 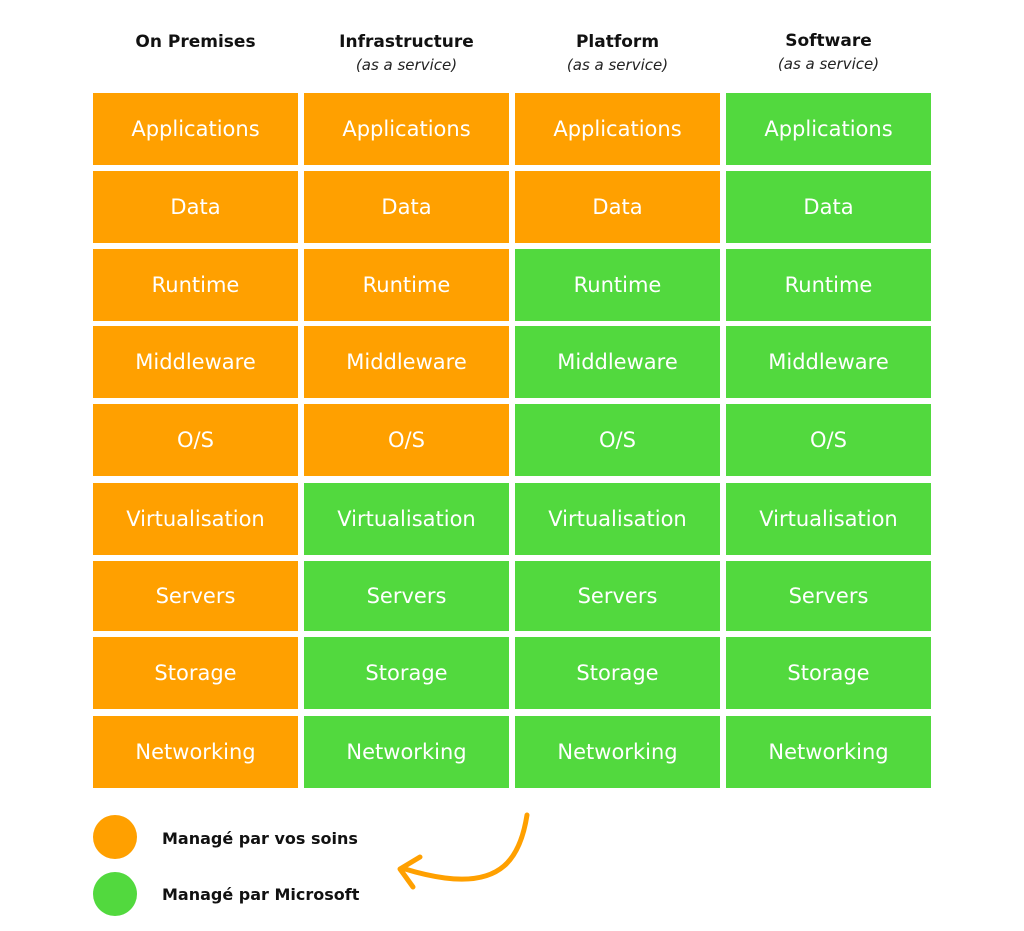 What do you see at coordinates (828, 362) in the screenshot?
I see `cell-middleware-4: Middleware` at bounding box center [828, 362].